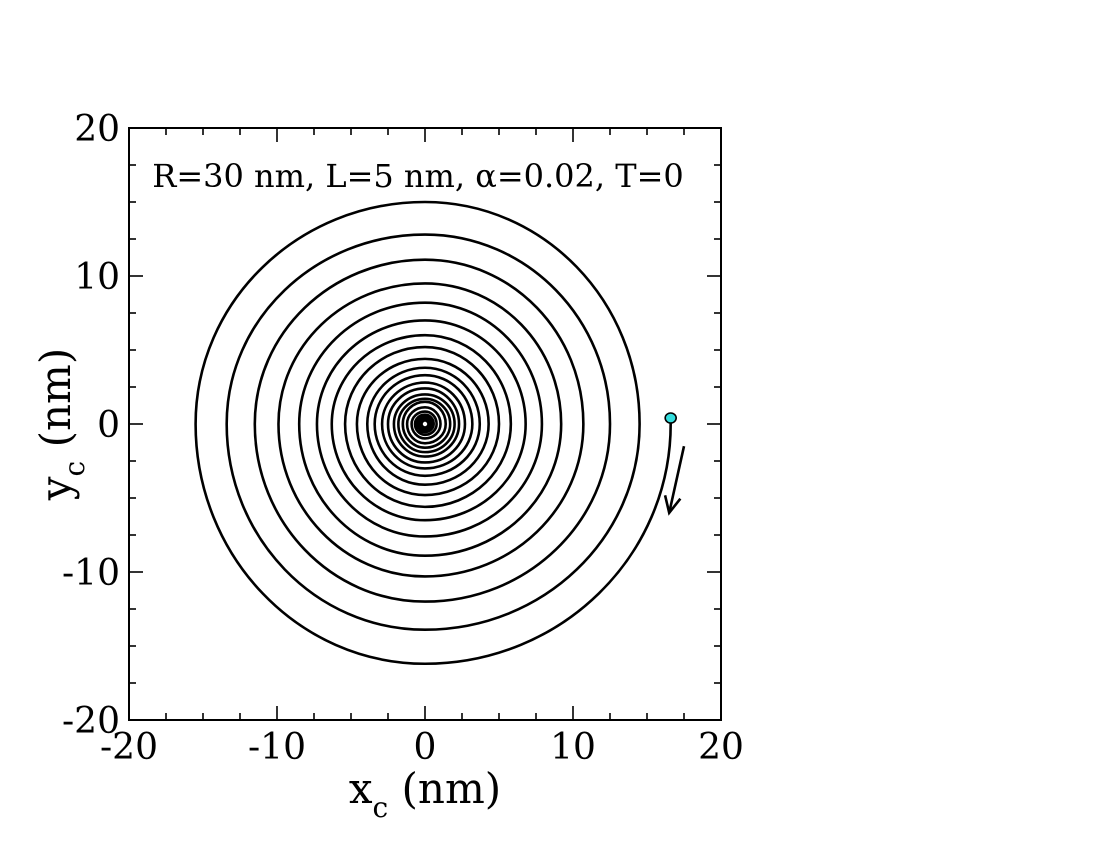 This screenshot has width=1100, height=850. I want to click on x-axis-title: xc (nm), so click(425, 794).